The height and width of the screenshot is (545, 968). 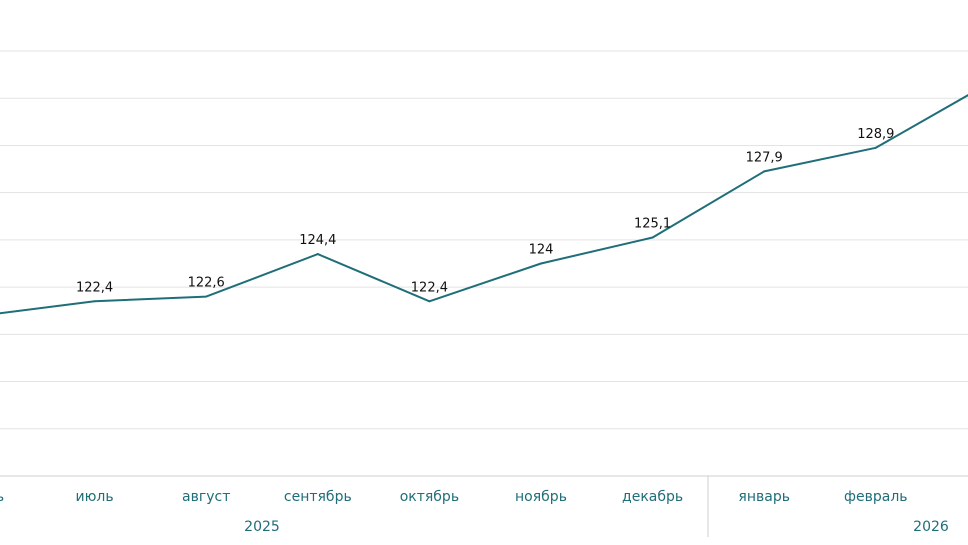 I want to click on x-tick-label: январь, so click(x=764, y=497).